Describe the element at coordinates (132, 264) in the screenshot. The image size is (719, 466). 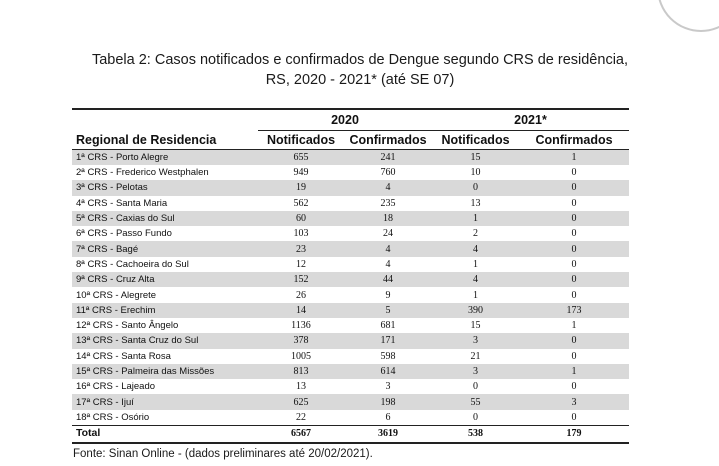
I see `region-cell: 8ª CRS - Cachoeira do Sul` at that location.